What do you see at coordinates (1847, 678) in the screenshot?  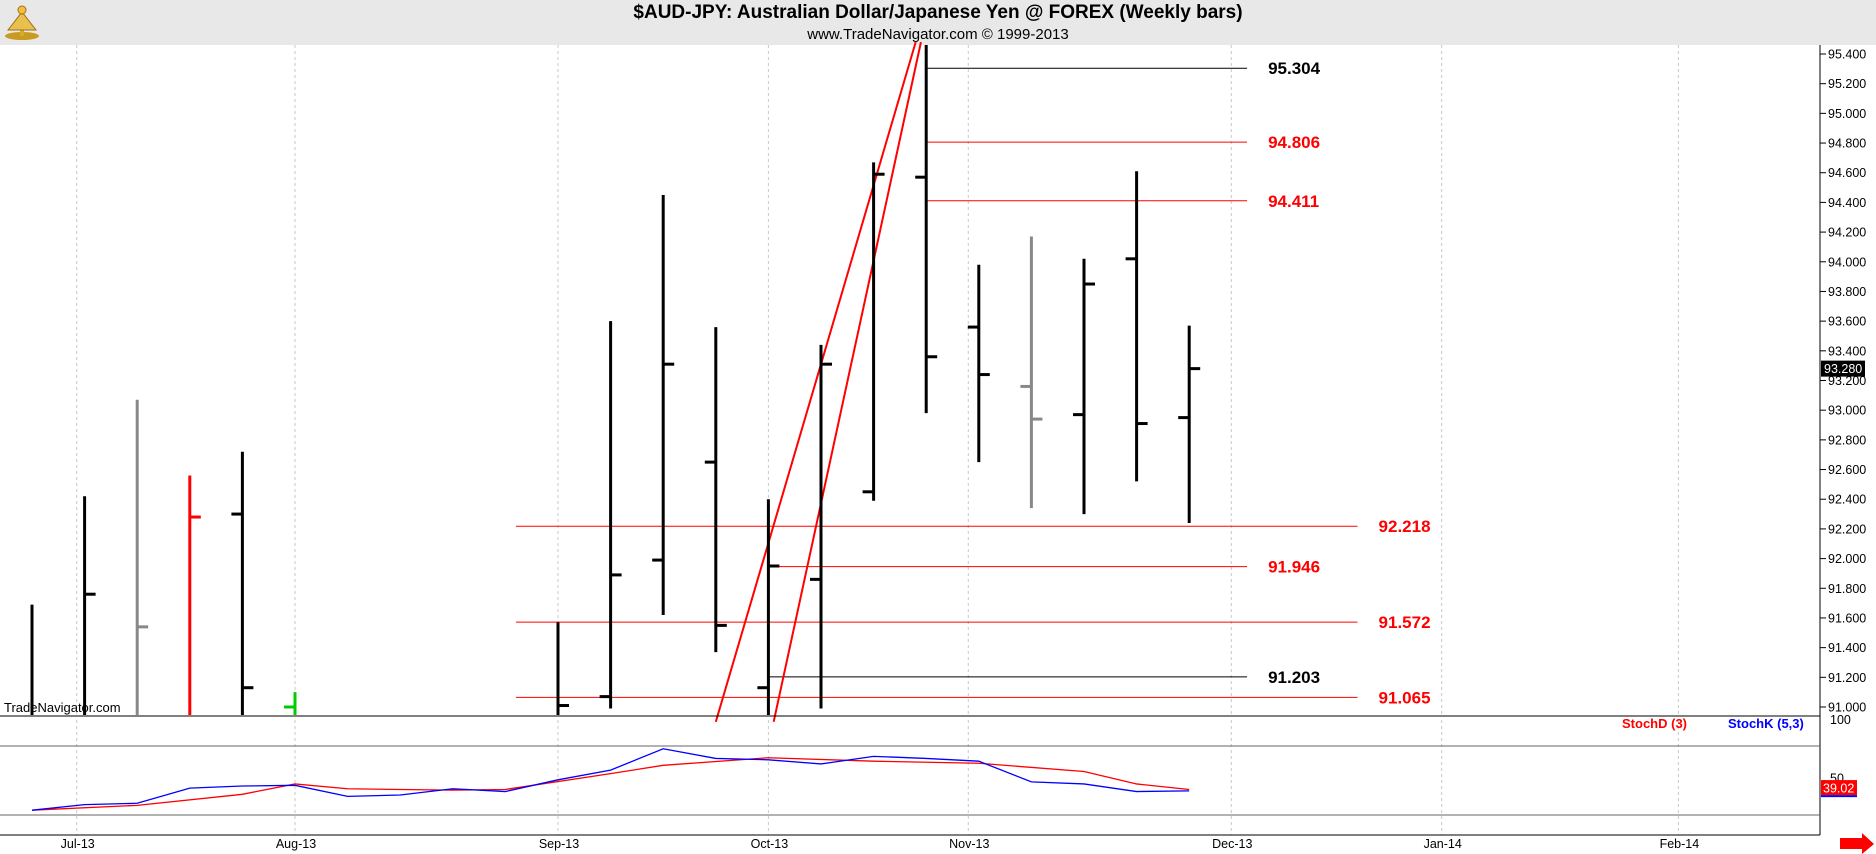 I see `y-tick-label: 91.200` at bounding box center [1847, 678].